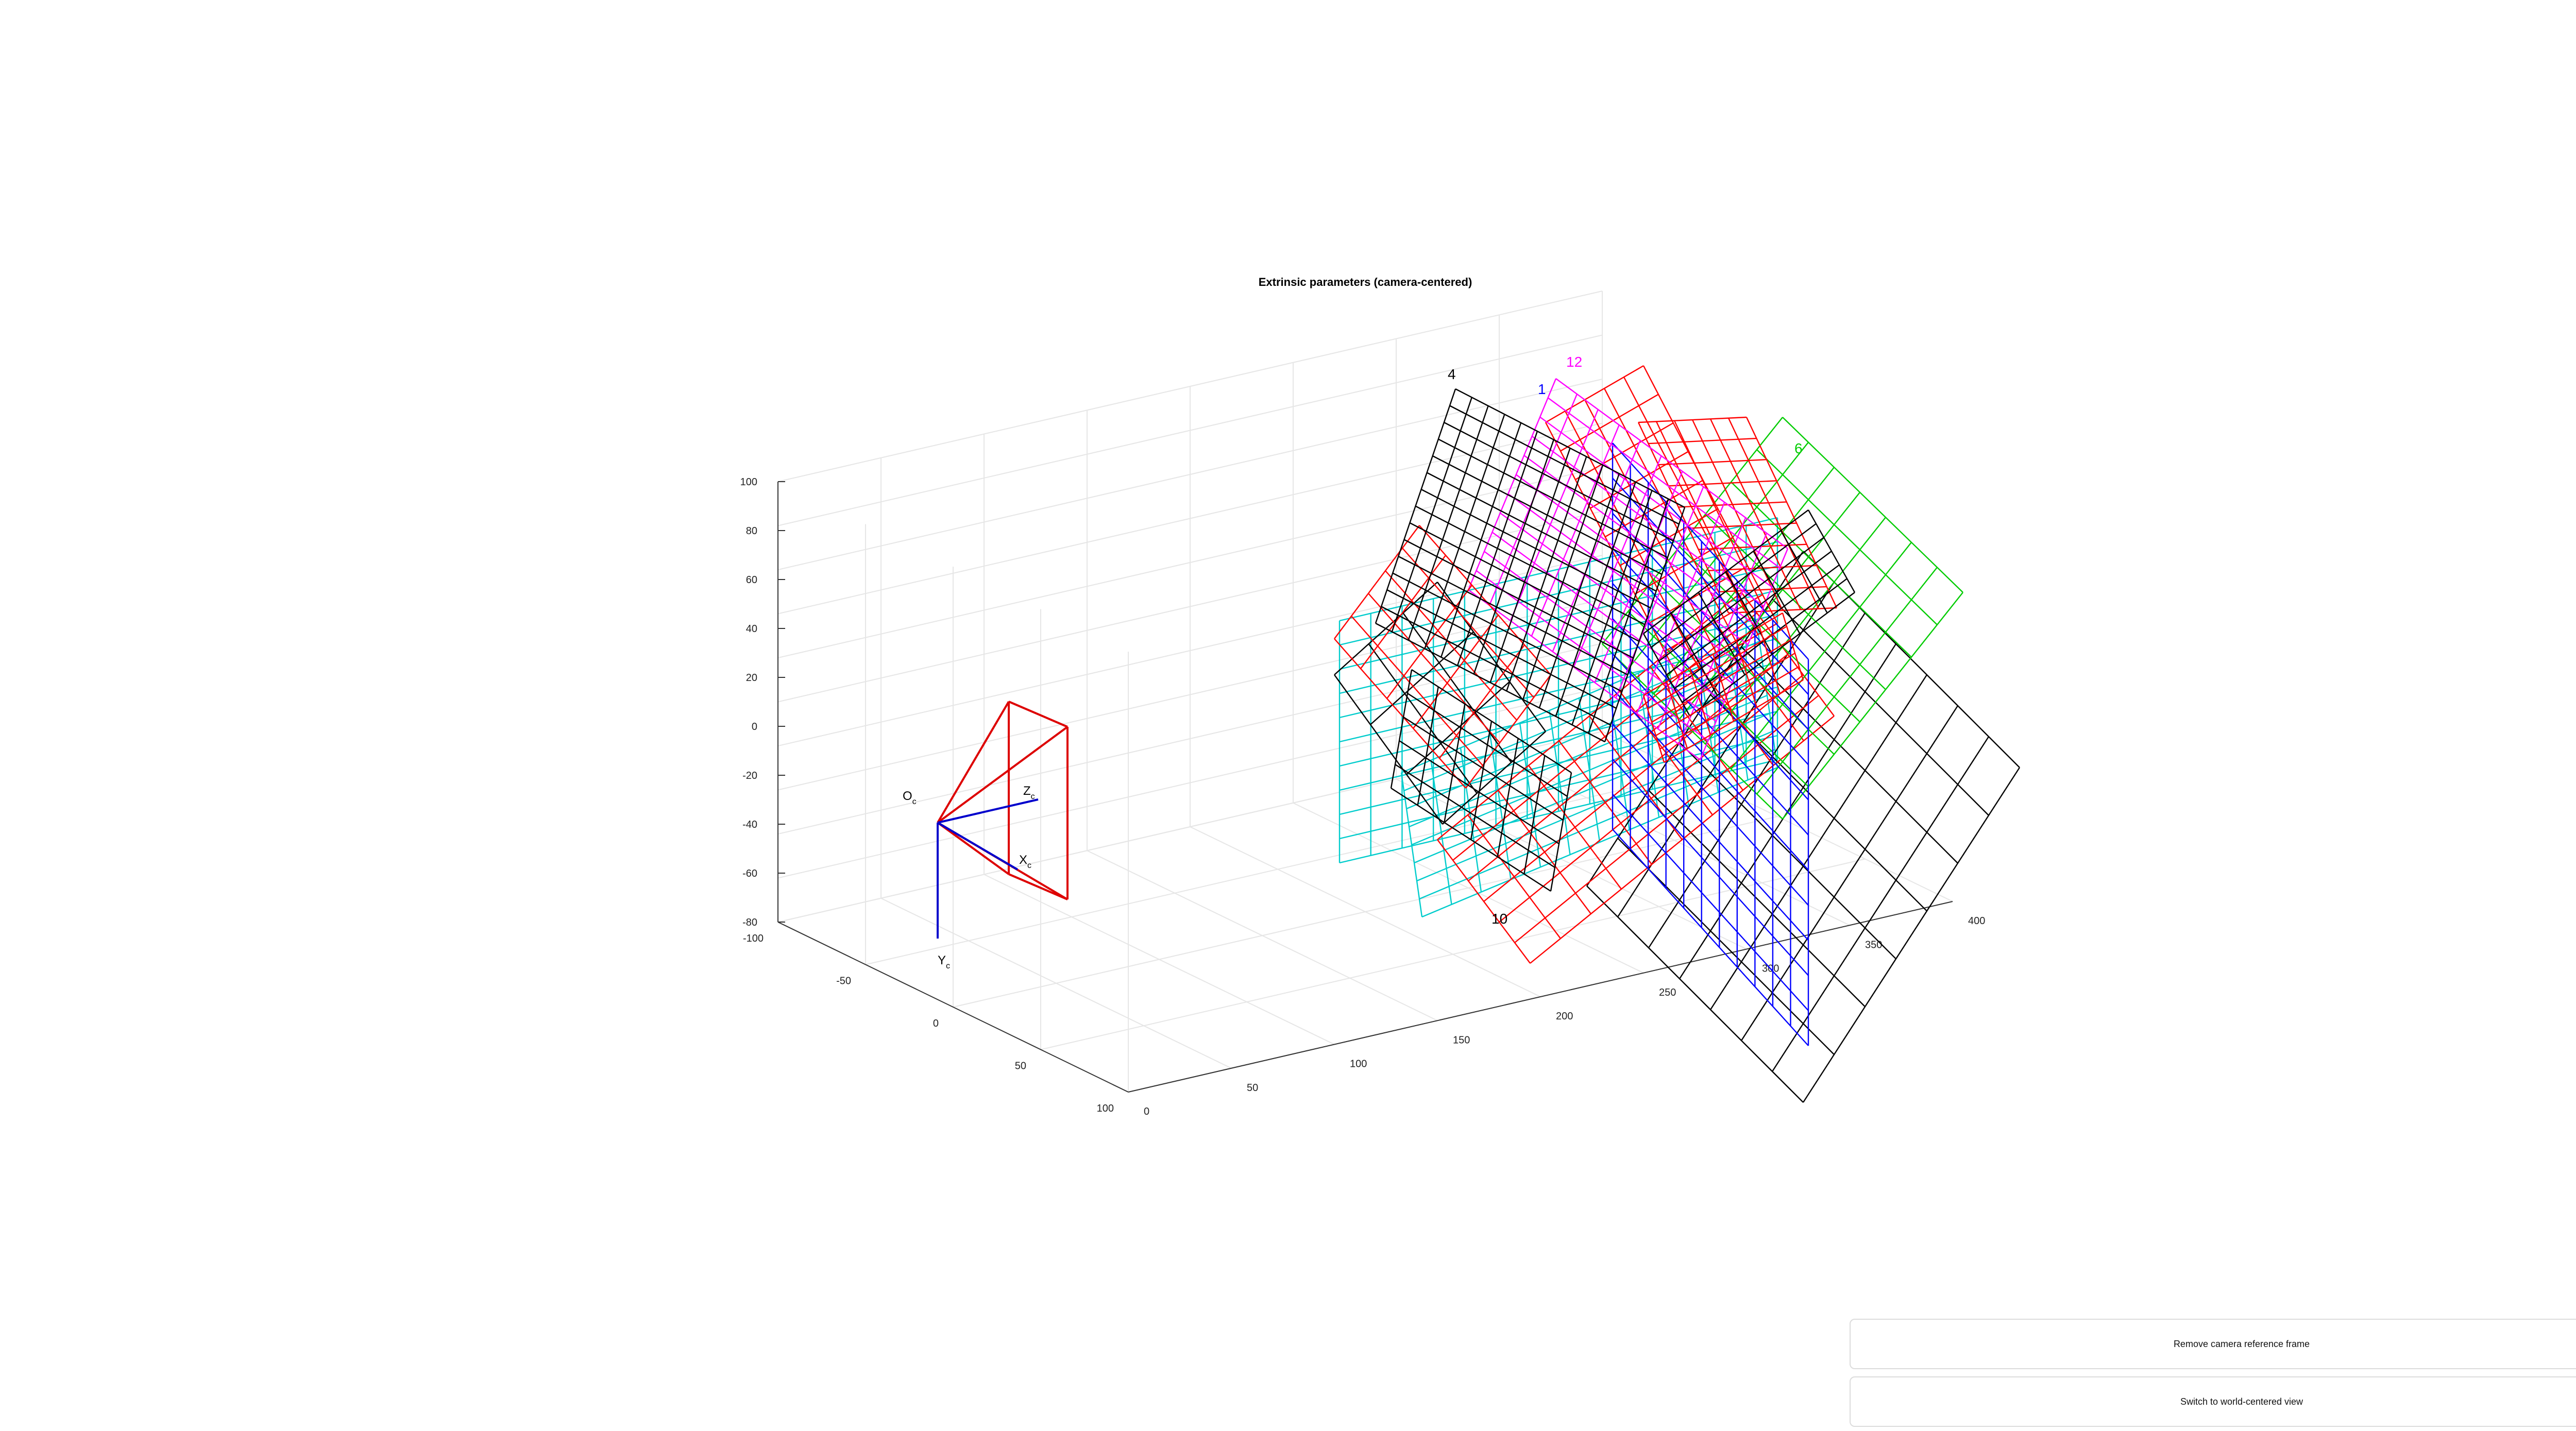 This screenshot has width=2576, height=1431. What do you see at coordinates (754, 726) in the screenshot?
I see `vertical-tick-label: 0` at bounding box center [754, 726].